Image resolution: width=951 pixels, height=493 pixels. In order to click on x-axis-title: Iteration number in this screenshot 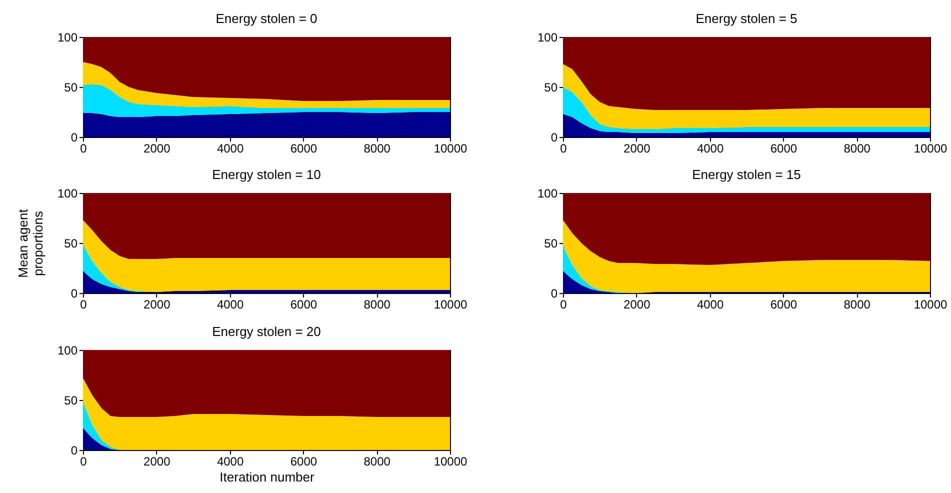, I will do `click(267, 477)`.